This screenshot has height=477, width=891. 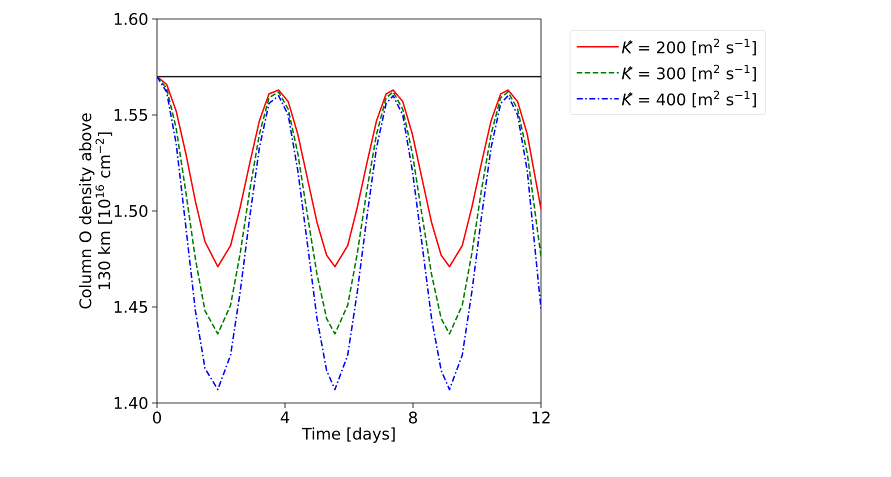 What do you see at coordinates (131, 115) in the screenshot?
I see `y-tick-label: 1.55` at bounding box center [131, 115].